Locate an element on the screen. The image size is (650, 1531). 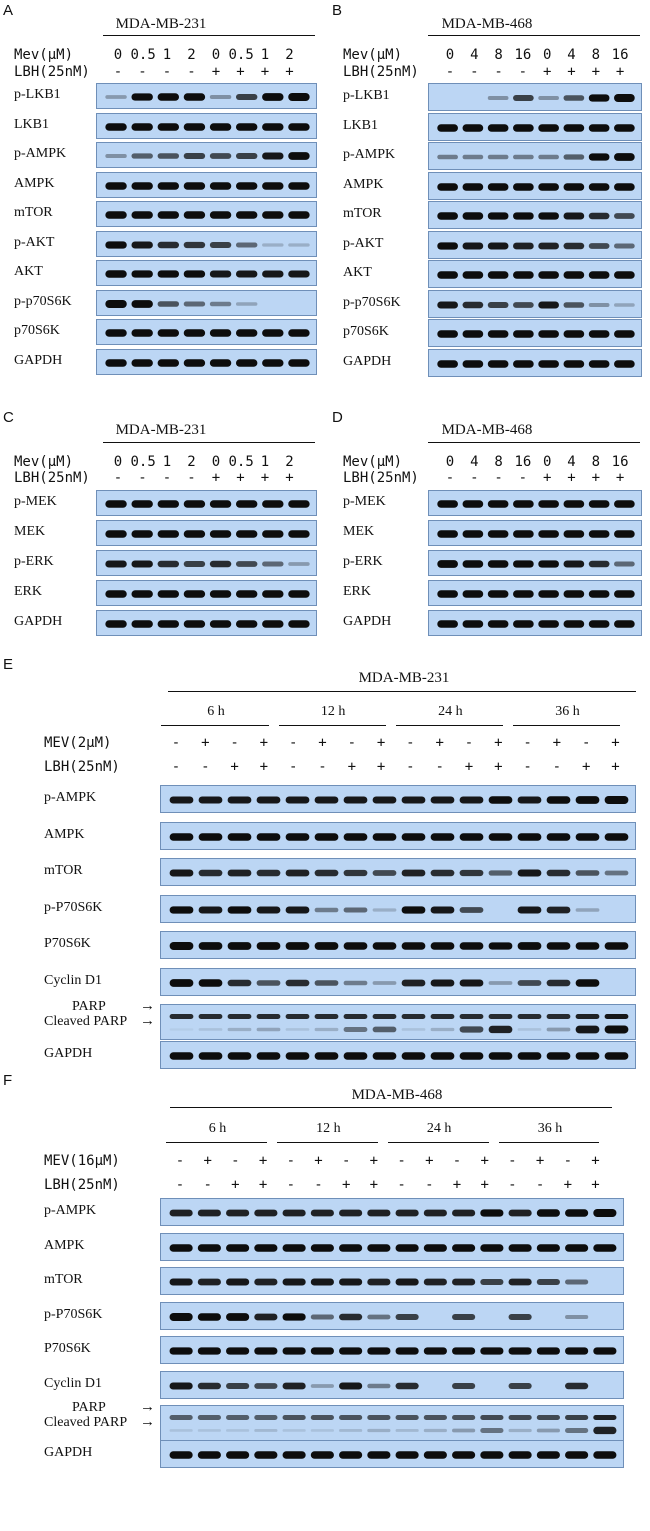
treatment-value: 1 is located at coordinates (265, 462).